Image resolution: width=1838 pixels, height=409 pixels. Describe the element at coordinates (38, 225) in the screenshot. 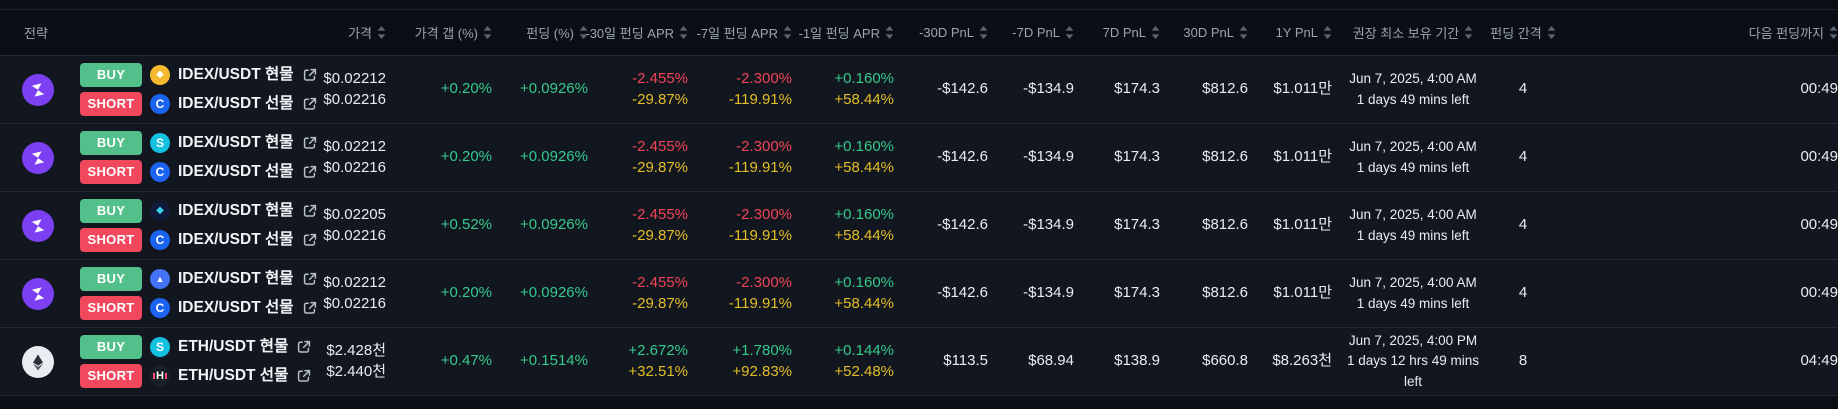

I see `idex-hourglass-icon` at that location.